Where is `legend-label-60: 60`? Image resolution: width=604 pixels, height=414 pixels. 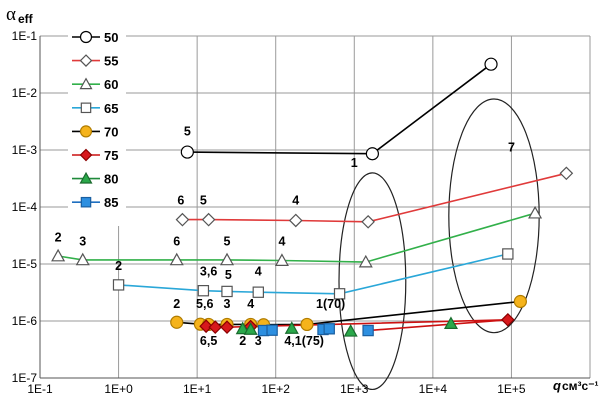
legend-label-60: 60 is located at coordinates (111, 84).